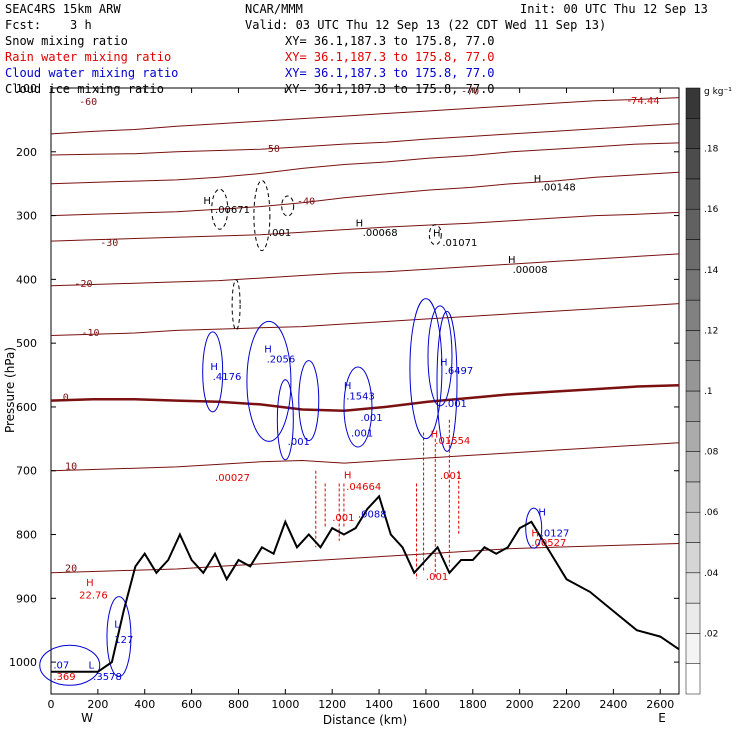 The width and height of the screenshot is (740, 740). I want to click on x-tick-label: 1400, so click(379, 704).